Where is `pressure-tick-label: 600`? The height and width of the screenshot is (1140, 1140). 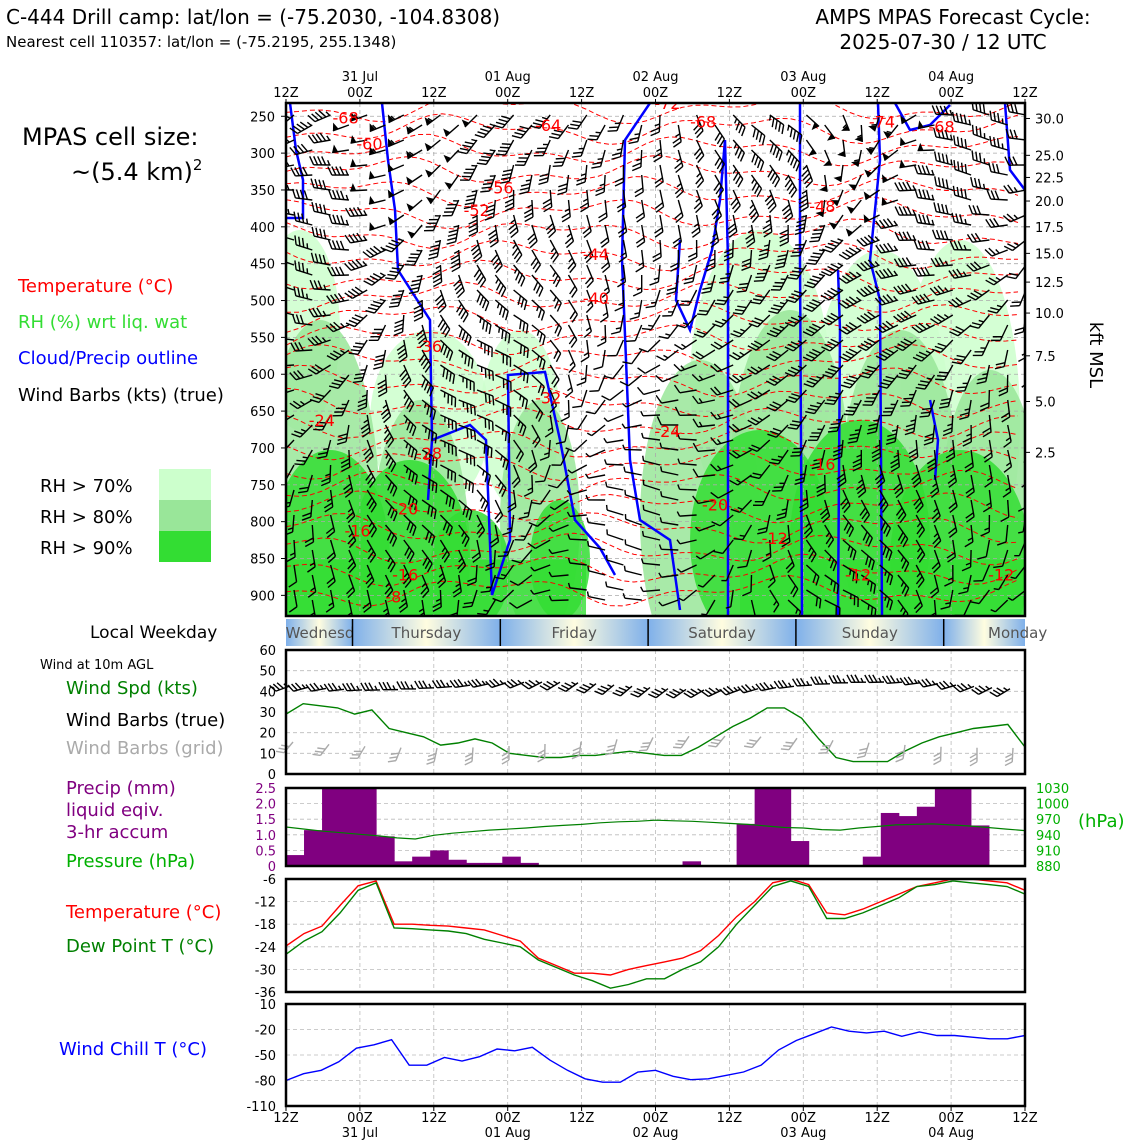
pressure-tick-label: 600 is located at coordinates (262, 375).